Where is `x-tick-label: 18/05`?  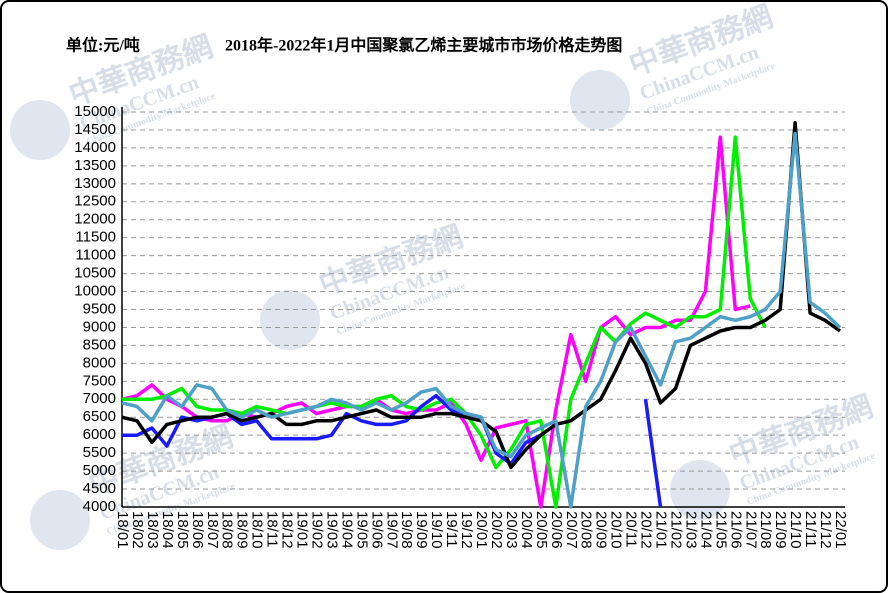
x-tick-label: 18/05 is located at coordinates (182, 530).